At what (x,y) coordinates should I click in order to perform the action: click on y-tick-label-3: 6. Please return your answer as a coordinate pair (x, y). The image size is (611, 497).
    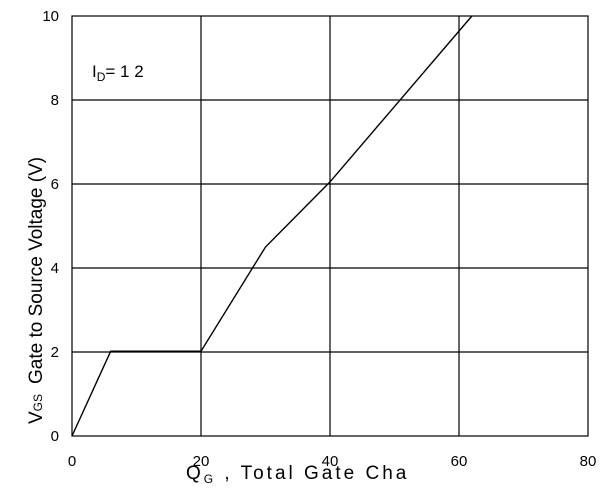
    Looking at the image, I should click on (55, 184).